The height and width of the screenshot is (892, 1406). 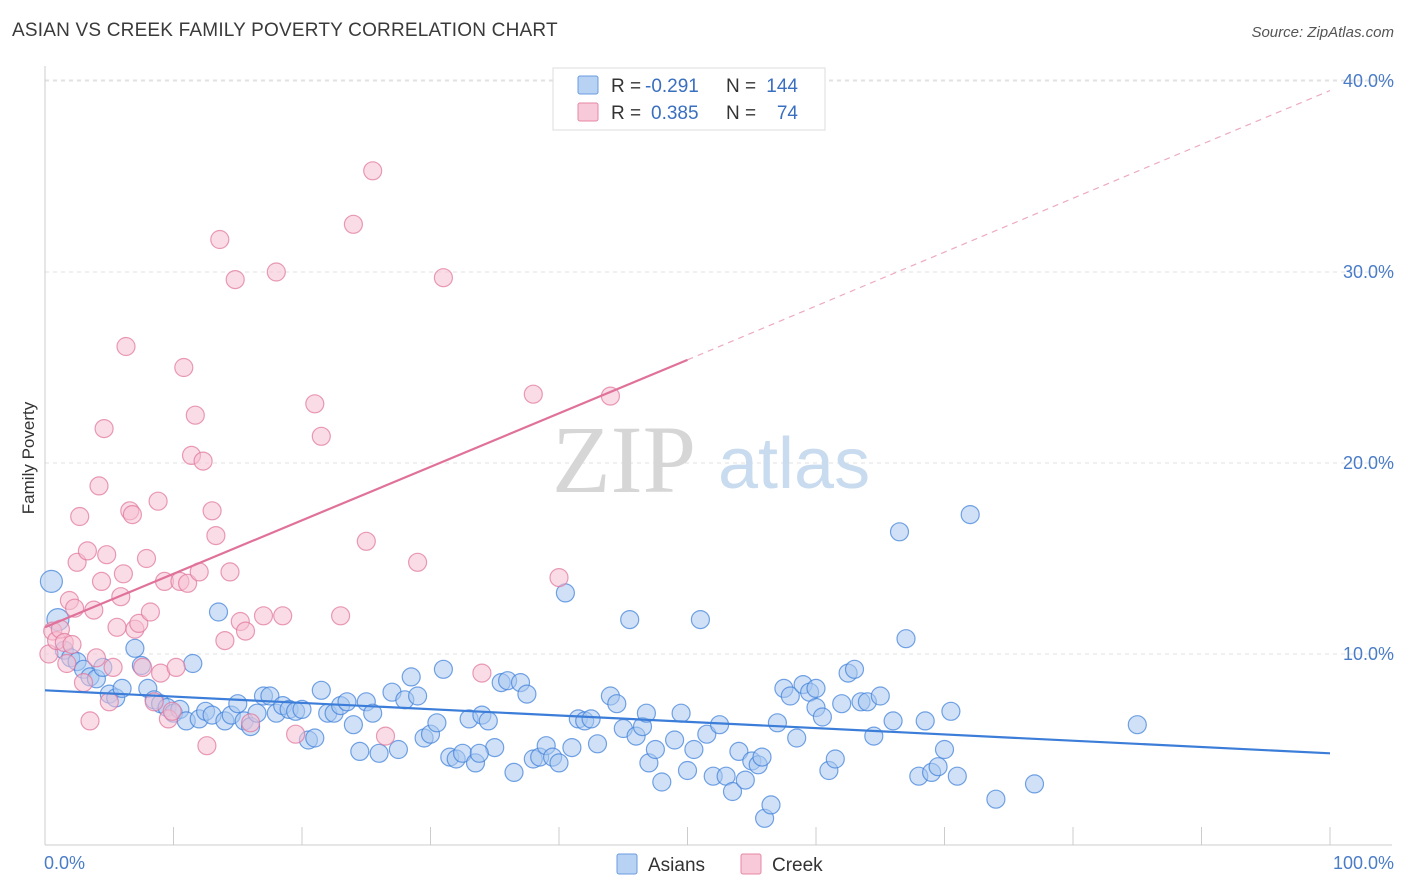 What do you see at coordinates (28, 457) in the screenshot?
I see `y-axis-label: Family Poverty` at bounding box center [28, 457].